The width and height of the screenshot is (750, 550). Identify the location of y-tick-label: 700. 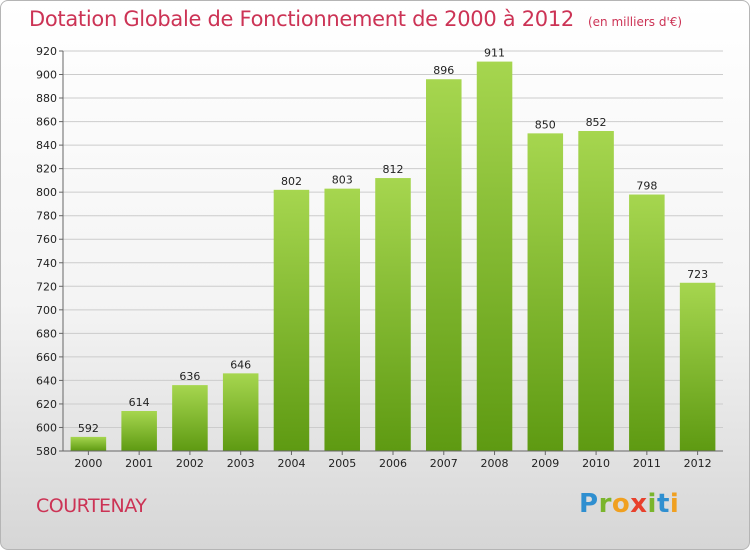
(46, 310).